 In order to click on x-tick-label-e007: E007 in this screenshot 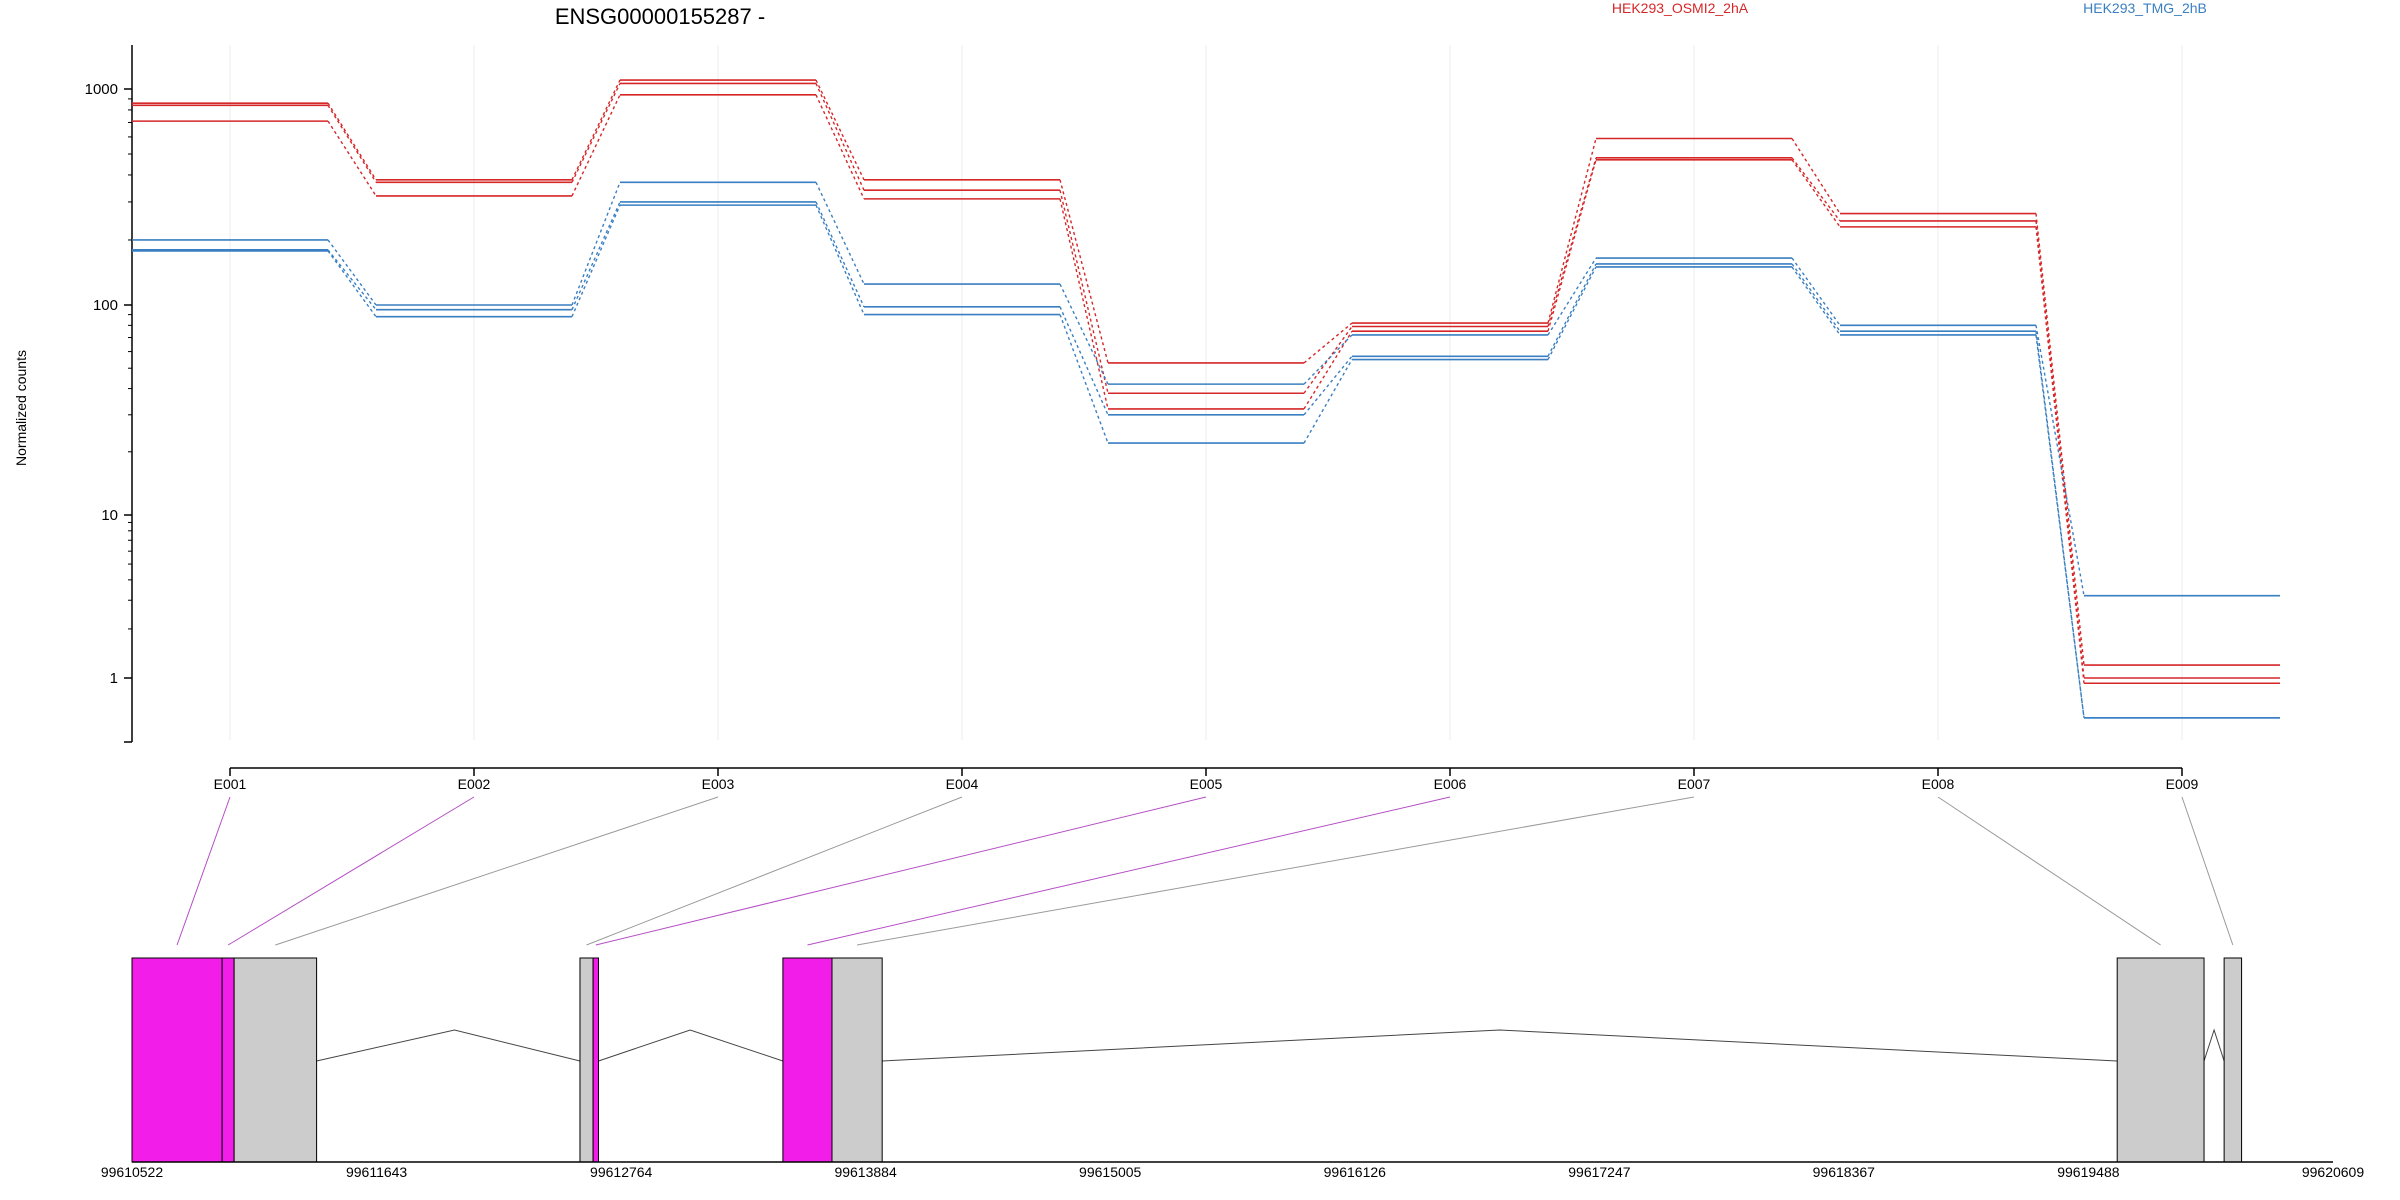, I will do `click(1694, 784)`.